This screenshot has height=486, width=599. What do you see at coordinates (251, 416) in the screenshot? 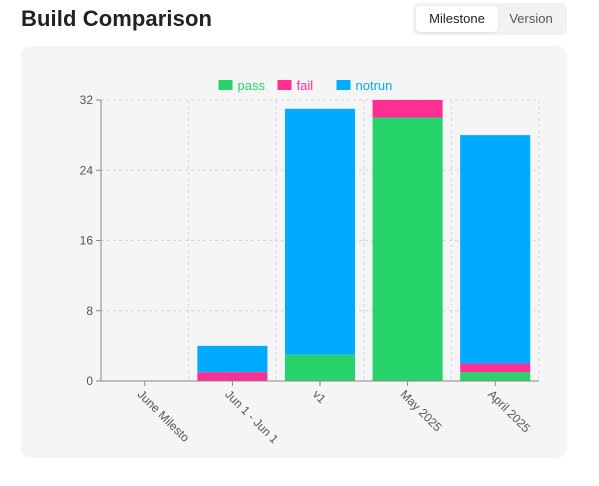
I see `x-tick-label: Jun 1 - Jun 1` at bounding box center [251, 416].